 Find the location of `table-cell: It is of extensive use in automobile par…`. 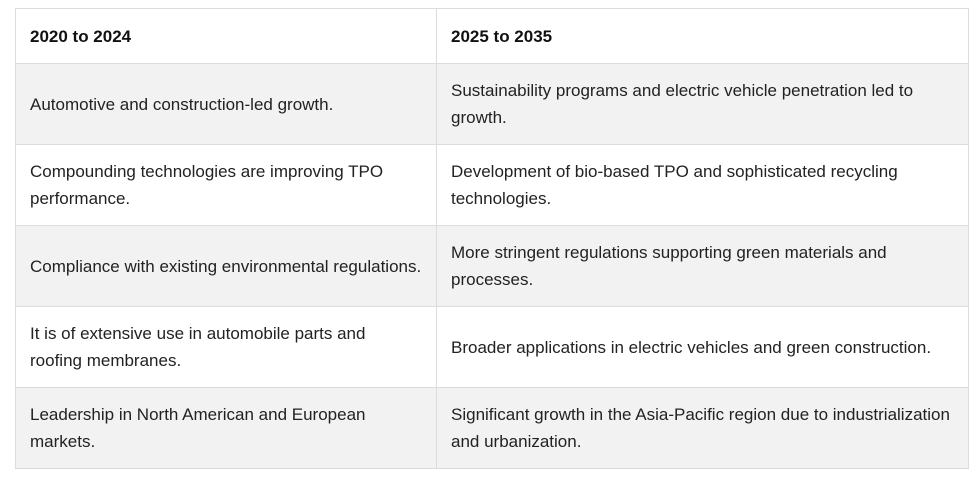

table-cell: It is of extensive use in automobile par… is located at coordinates (226, 347).